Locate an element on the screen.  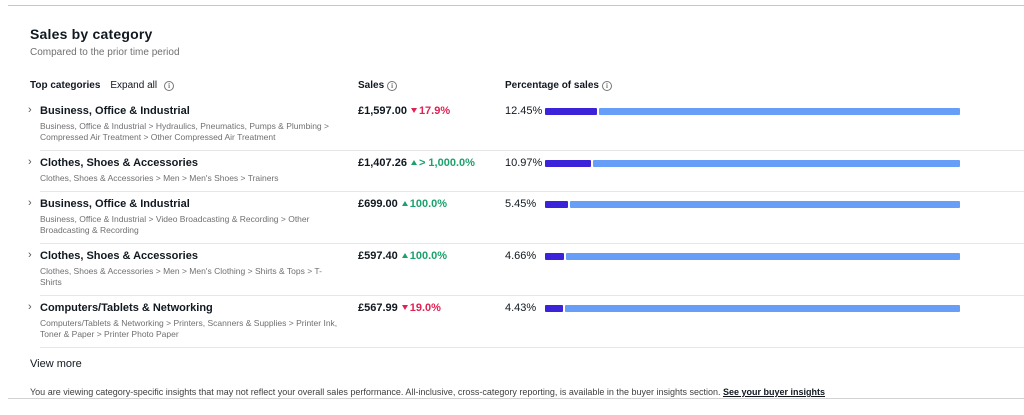
change-percent: 17.9% is located at coordinates (434, 111).